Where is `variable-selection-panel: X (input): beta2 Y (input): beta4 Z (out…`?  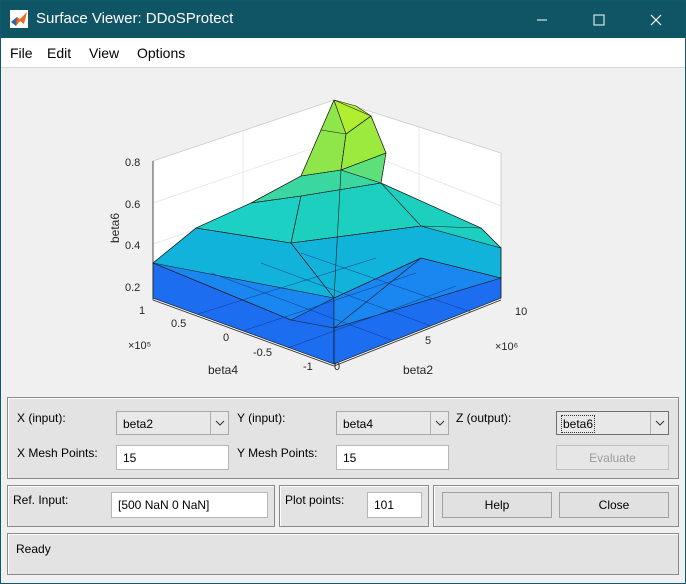 variable-selection-panel: X (input): beta2 Y (input): beta4 Z (out… is located at coordinates (343, 438).